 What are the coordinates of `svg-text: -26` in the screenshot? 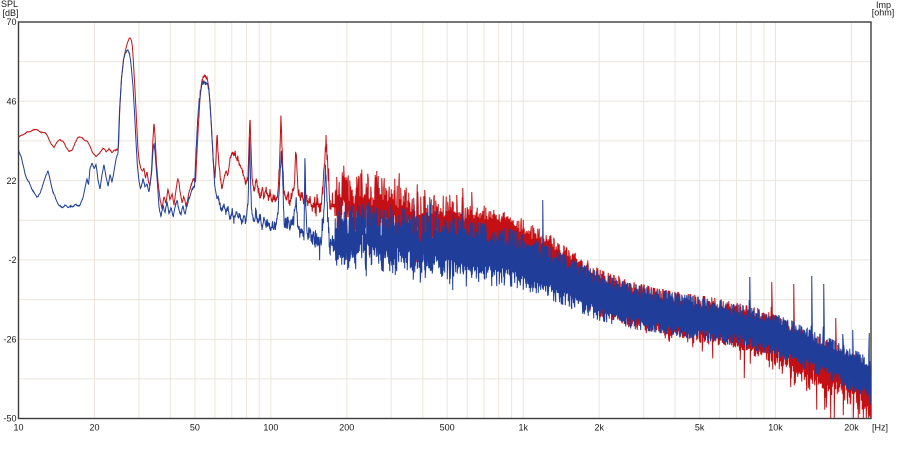 It's located at (9, 339).